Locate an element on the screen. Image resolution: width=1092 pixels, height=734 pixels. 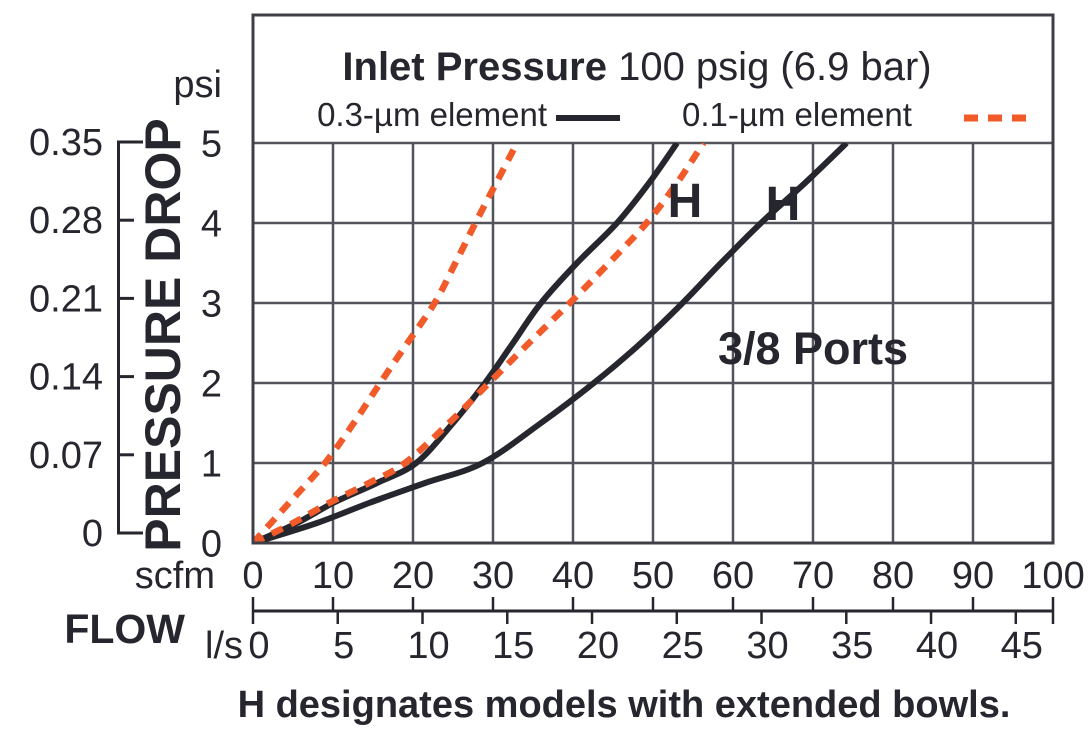
ls-tick-label: 5 is located at coordinates (343, 646).